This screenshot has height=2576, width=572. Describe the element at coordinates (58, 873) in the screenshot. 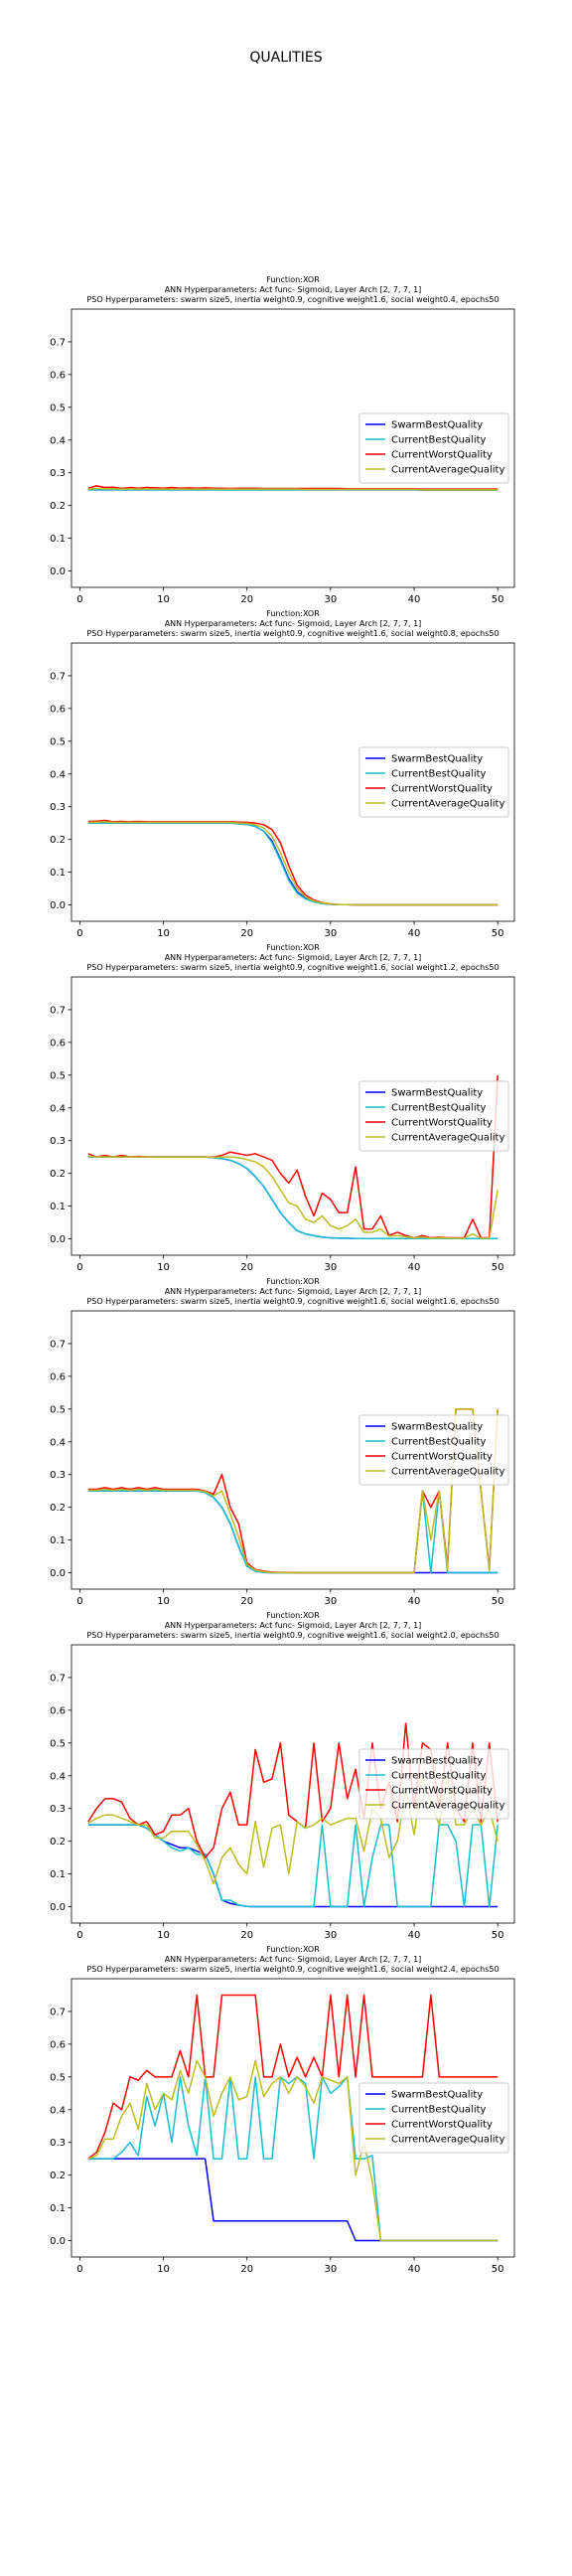

I see `y-tick-label: 0.1` at that location.